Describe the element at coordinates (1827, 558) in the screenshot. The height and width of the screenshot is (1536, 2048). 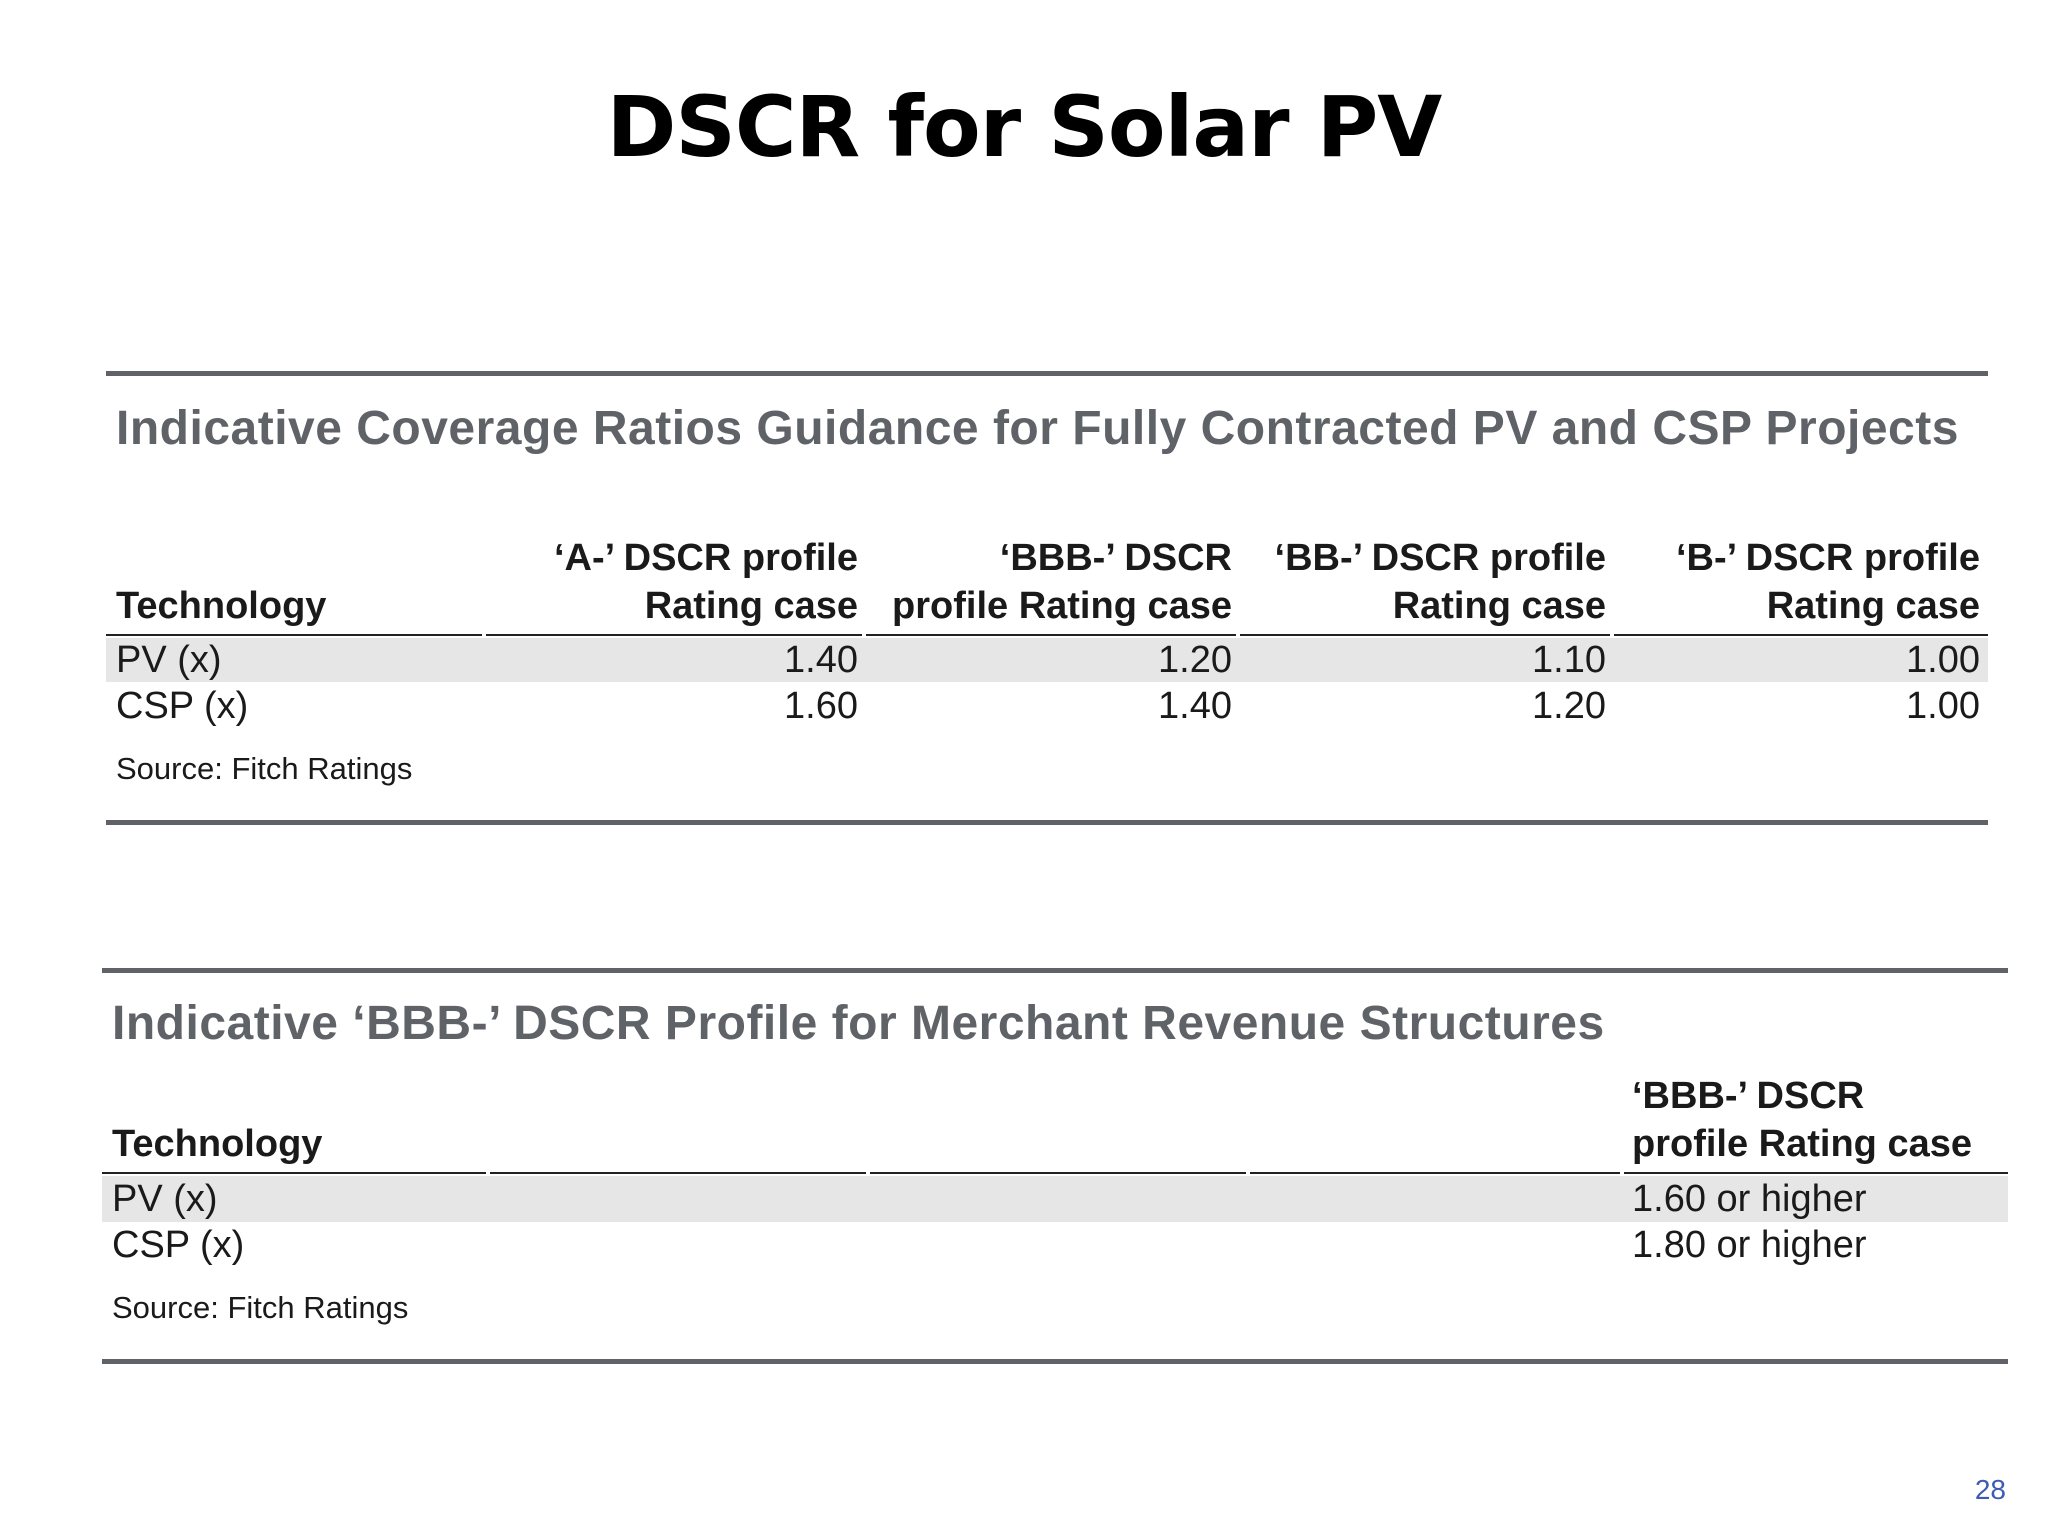
I see `header-b-line1: ‘B-’ DSCR profile` at that location.